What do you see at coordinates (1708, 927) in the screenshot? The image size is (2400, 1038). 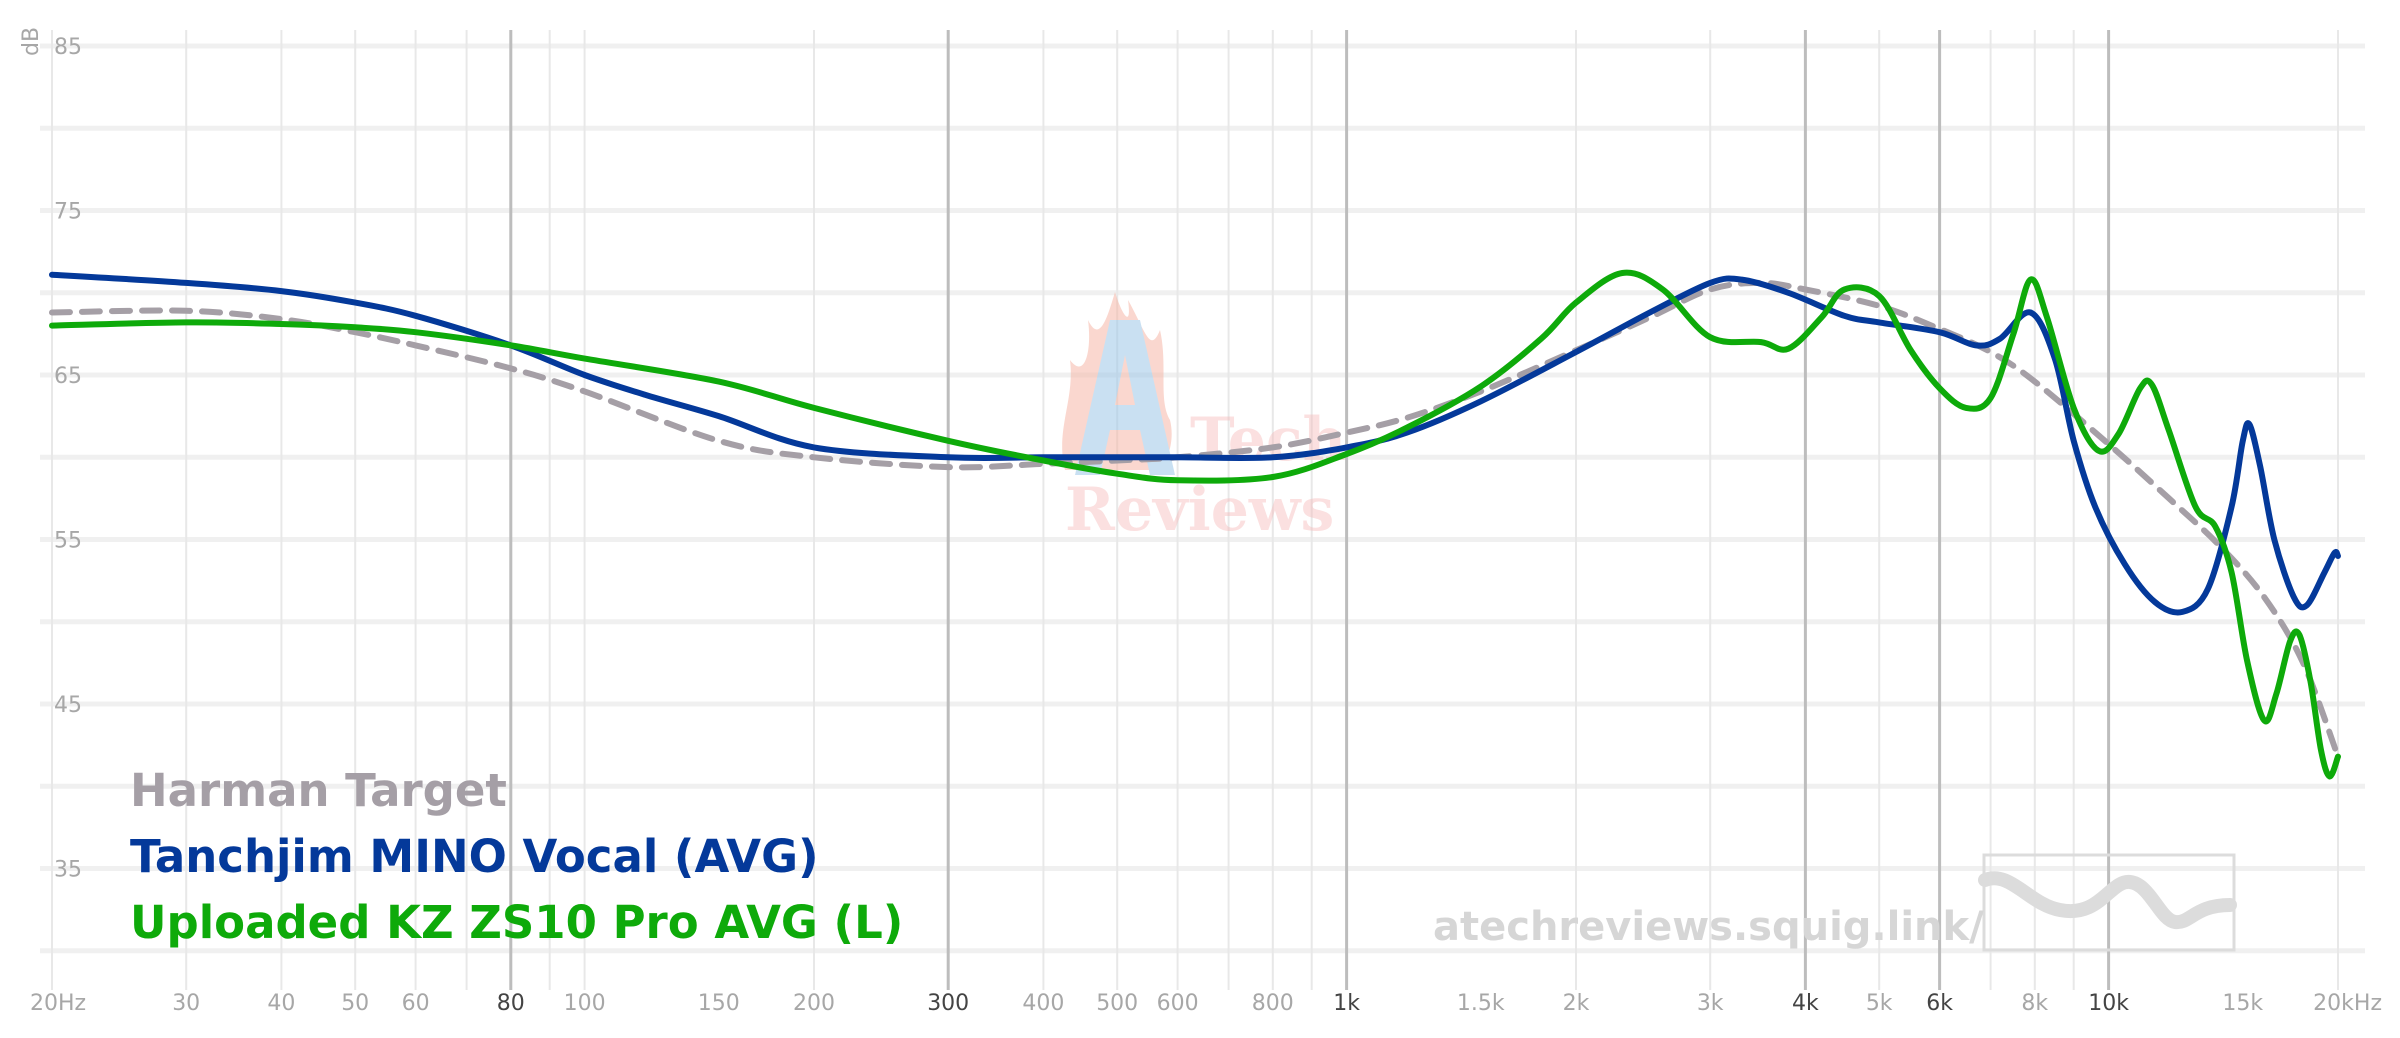 I see `squig-url-watermark: atechreviews.squig.link/` at bounding box center [1708, 927].